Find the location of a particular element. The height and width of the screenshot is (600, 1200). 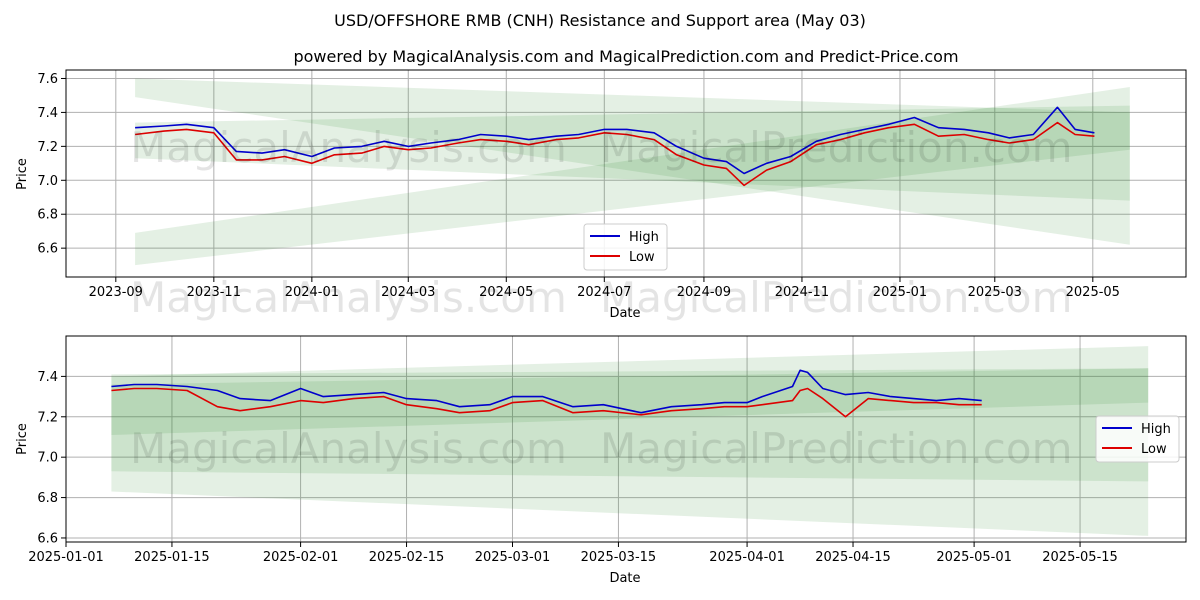

bottom-y-tick-label: 6.6 is located at coordinates (47, 538).